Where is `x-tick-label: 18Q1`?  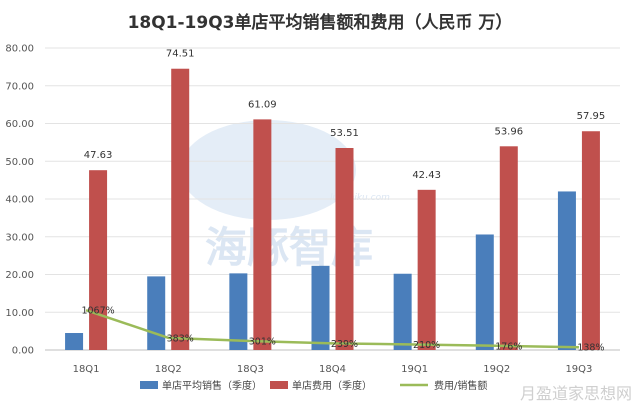
x-tick-label: 18Q1 is located at coordinates (86, 369).